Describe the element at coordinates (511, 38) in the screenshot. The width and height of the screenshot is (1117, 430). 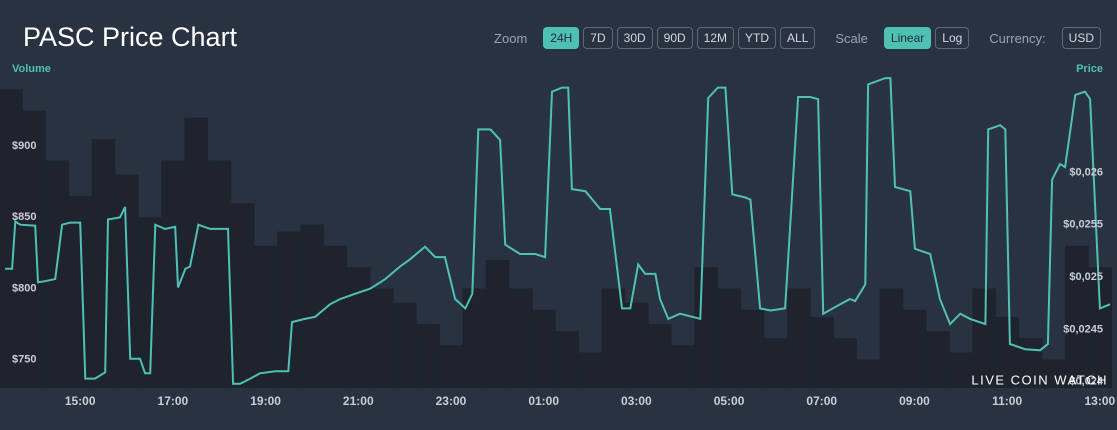
I see `zoom-label: Zoom` at that location.